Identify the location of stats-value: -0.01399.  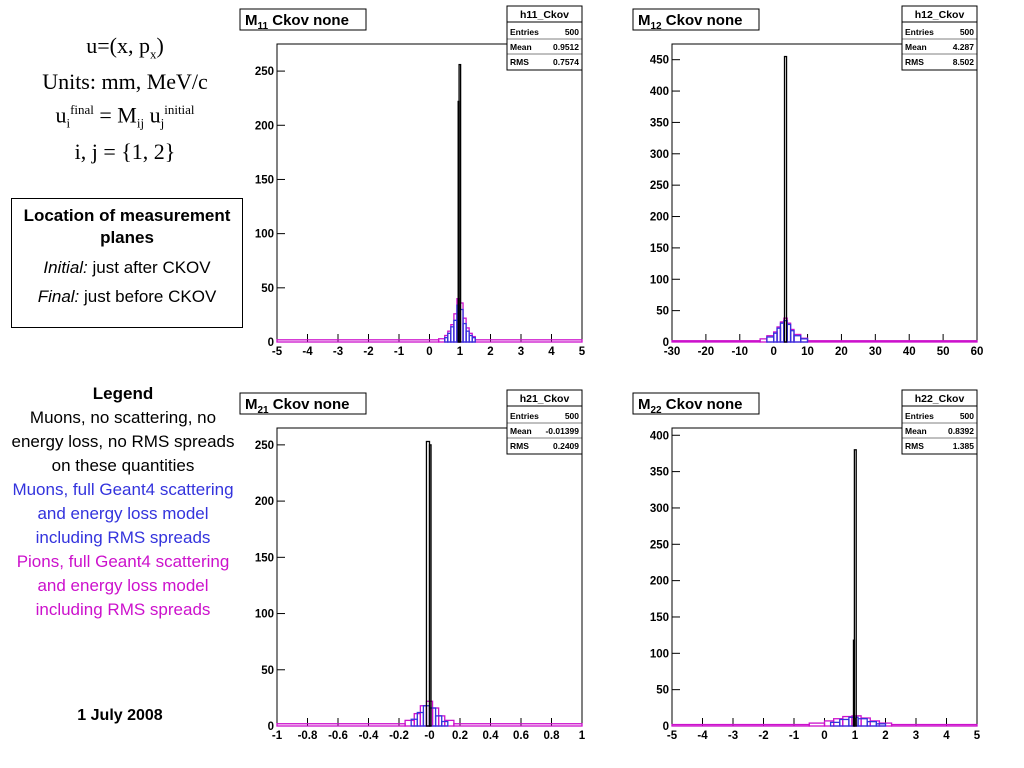
(562, 431).